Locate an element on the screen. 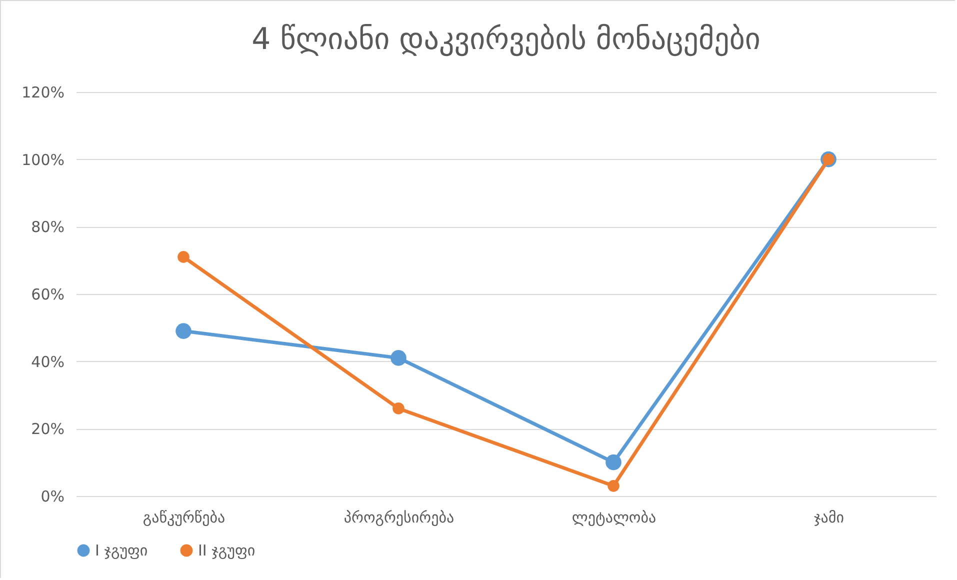  y-tick-label: 60% is located at coordinates (47, 295).